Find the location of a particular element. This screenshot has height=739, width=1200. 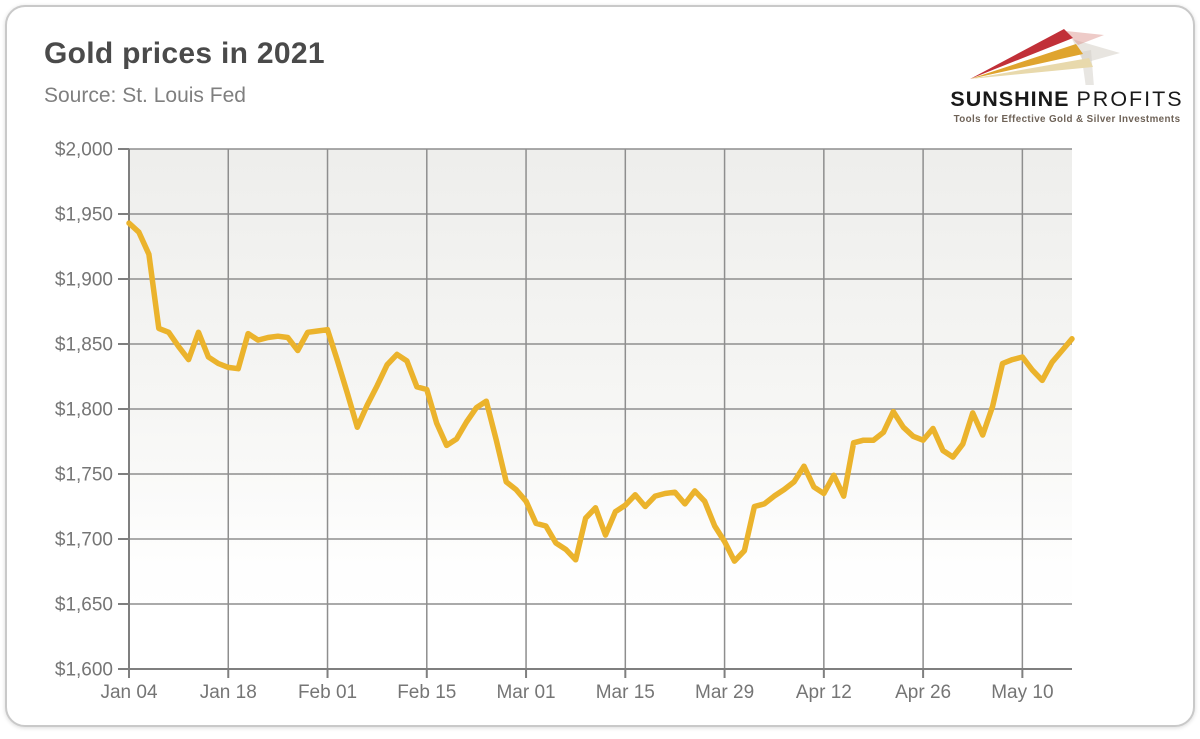

svg-text: $1,850 is located at coordinates (84, 345).